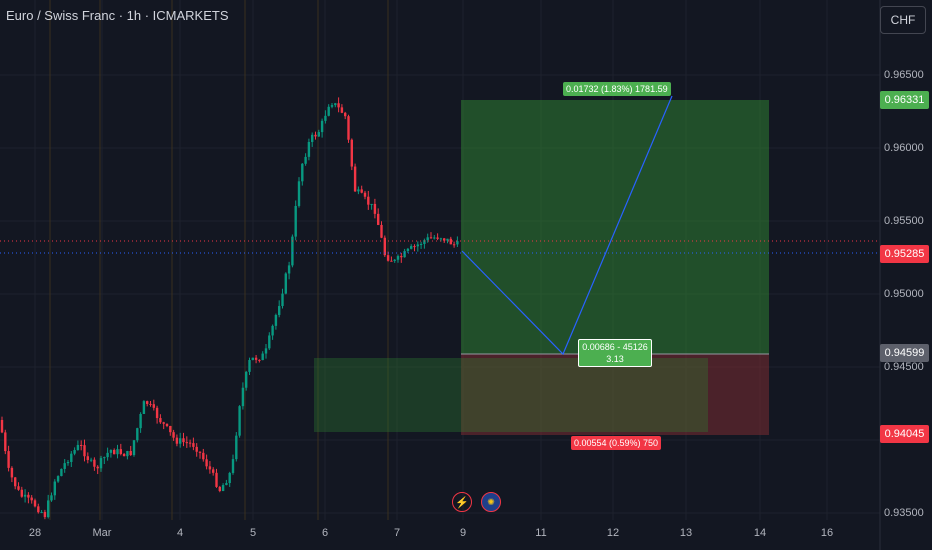 The height and width of the screenshot is (550, 932). I want to click on time-tick: 9, so click(463, 533).